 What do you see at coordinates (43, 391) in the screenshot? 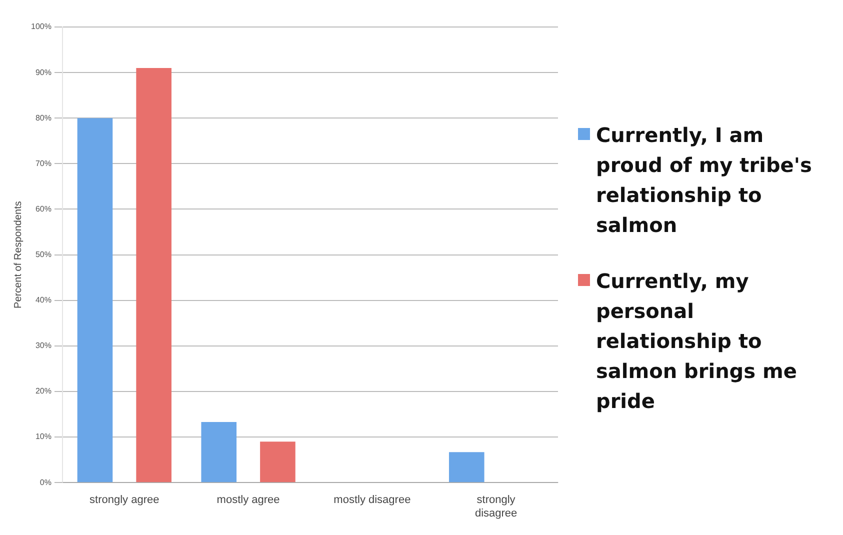
I see `y-tick-label: 20%` at bounding box center [43, 391].